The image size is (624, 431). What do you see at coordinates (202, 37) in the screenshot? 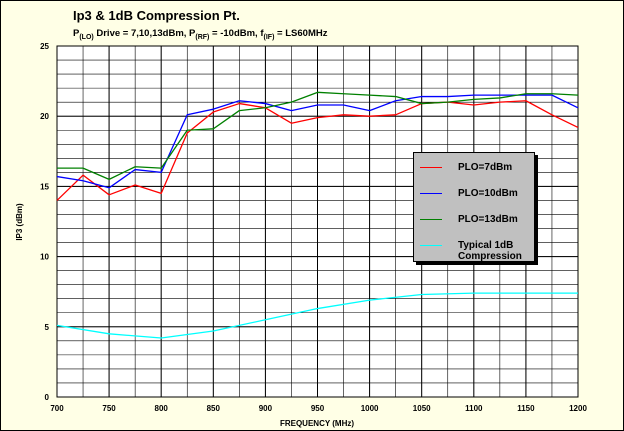
I see `subtitle-subscript: (RF)` at bounding box center [202, 37].